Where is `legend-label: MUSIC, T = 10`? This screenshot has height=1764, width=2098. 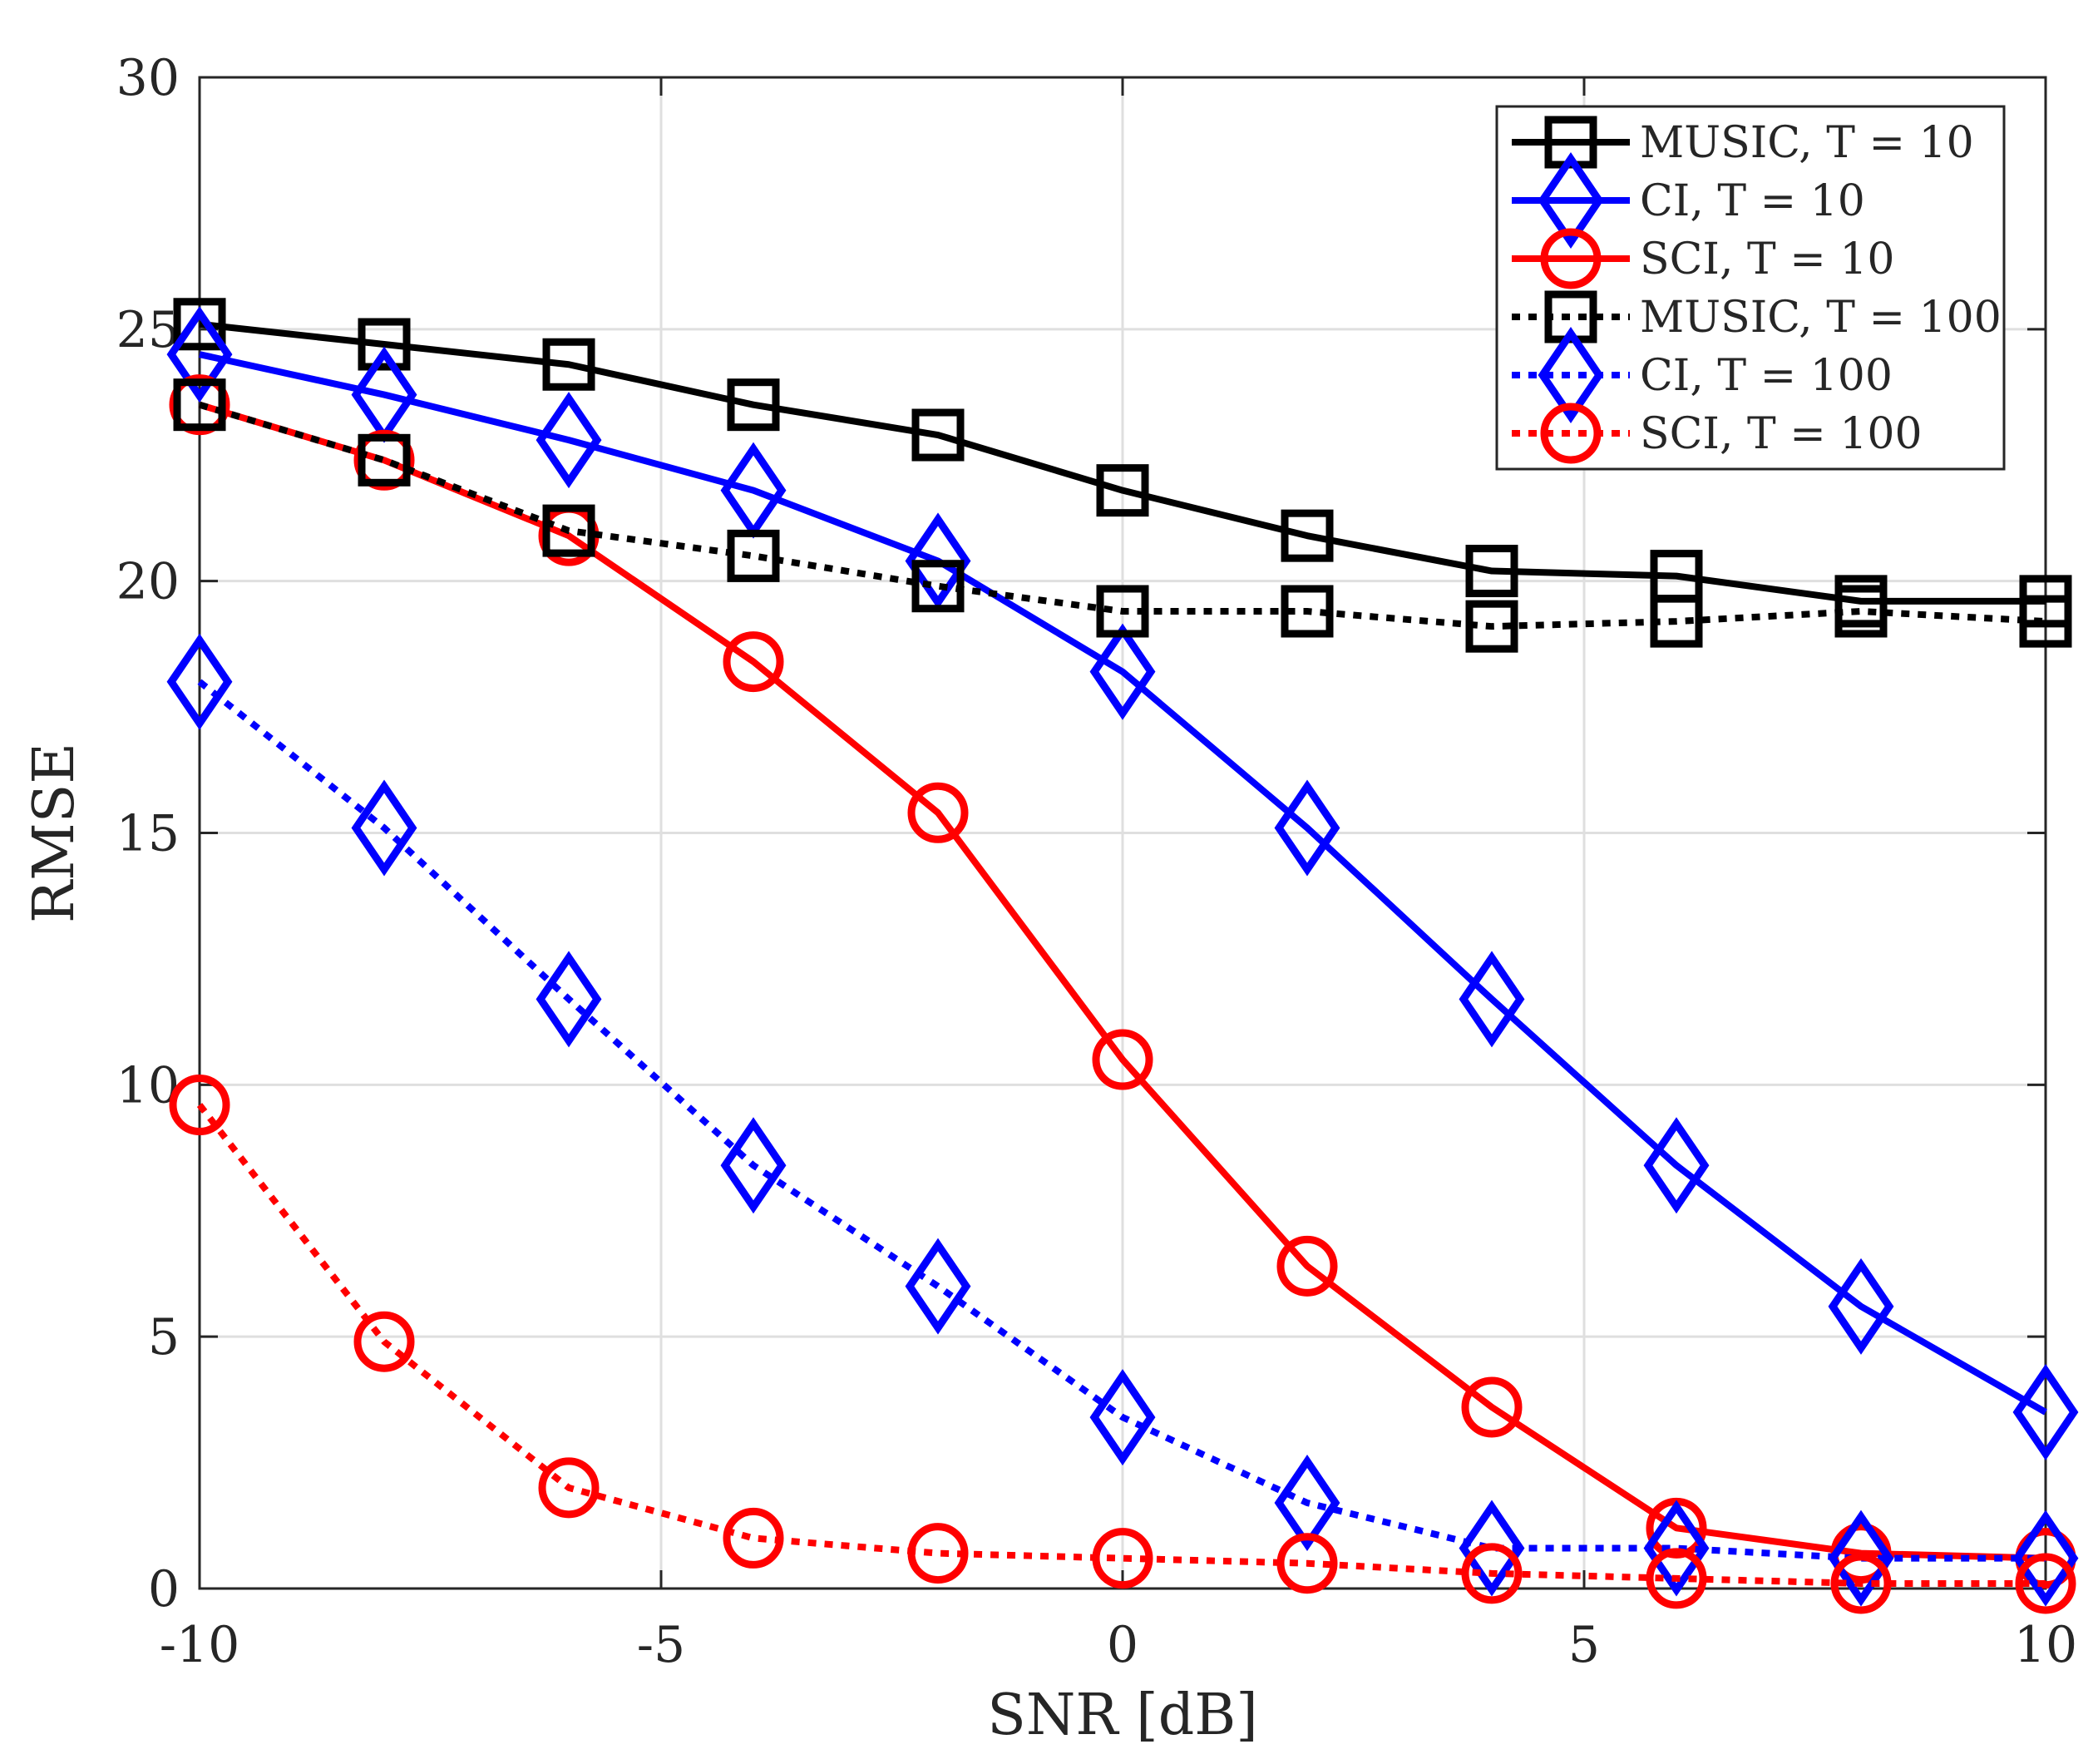 legend-label: MUSIC, T = 10 is located at coordinates (1807, 143).